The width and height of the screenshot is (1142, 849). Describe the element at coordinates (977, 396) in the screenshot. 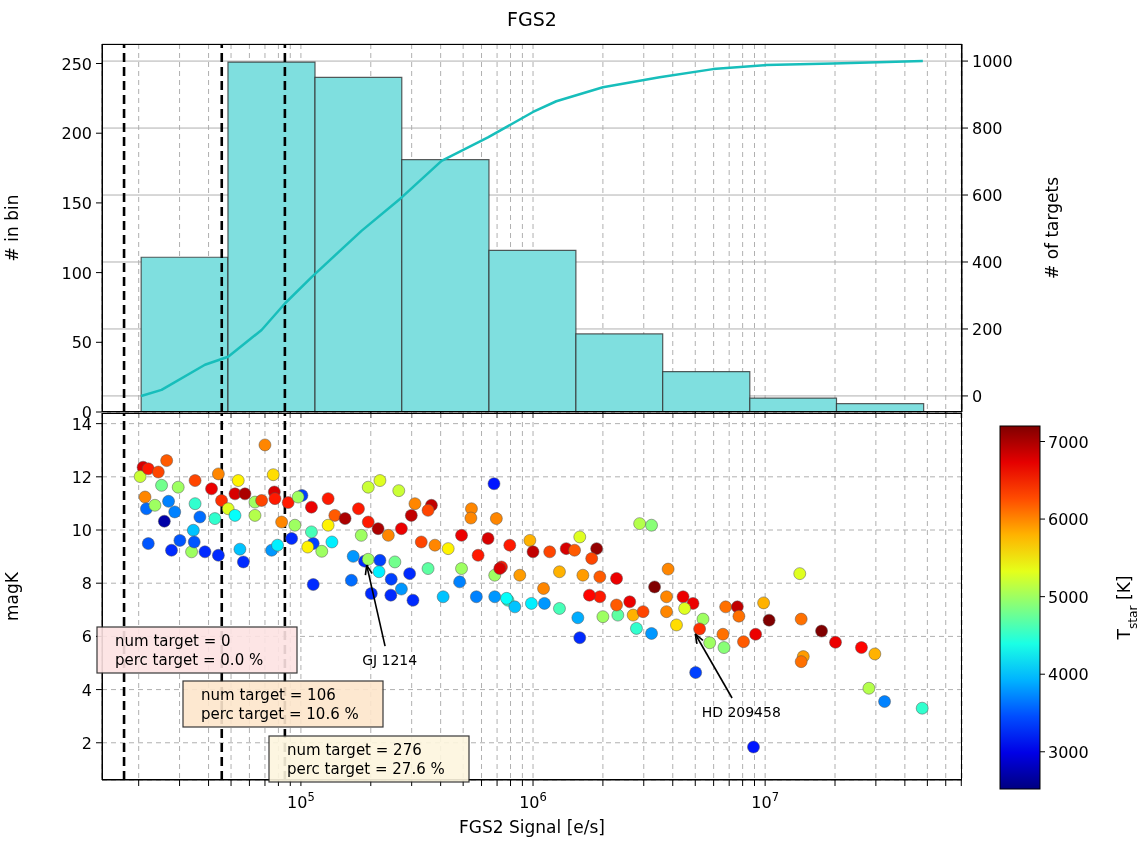

I see `y2-tick-label: 0` at that location.